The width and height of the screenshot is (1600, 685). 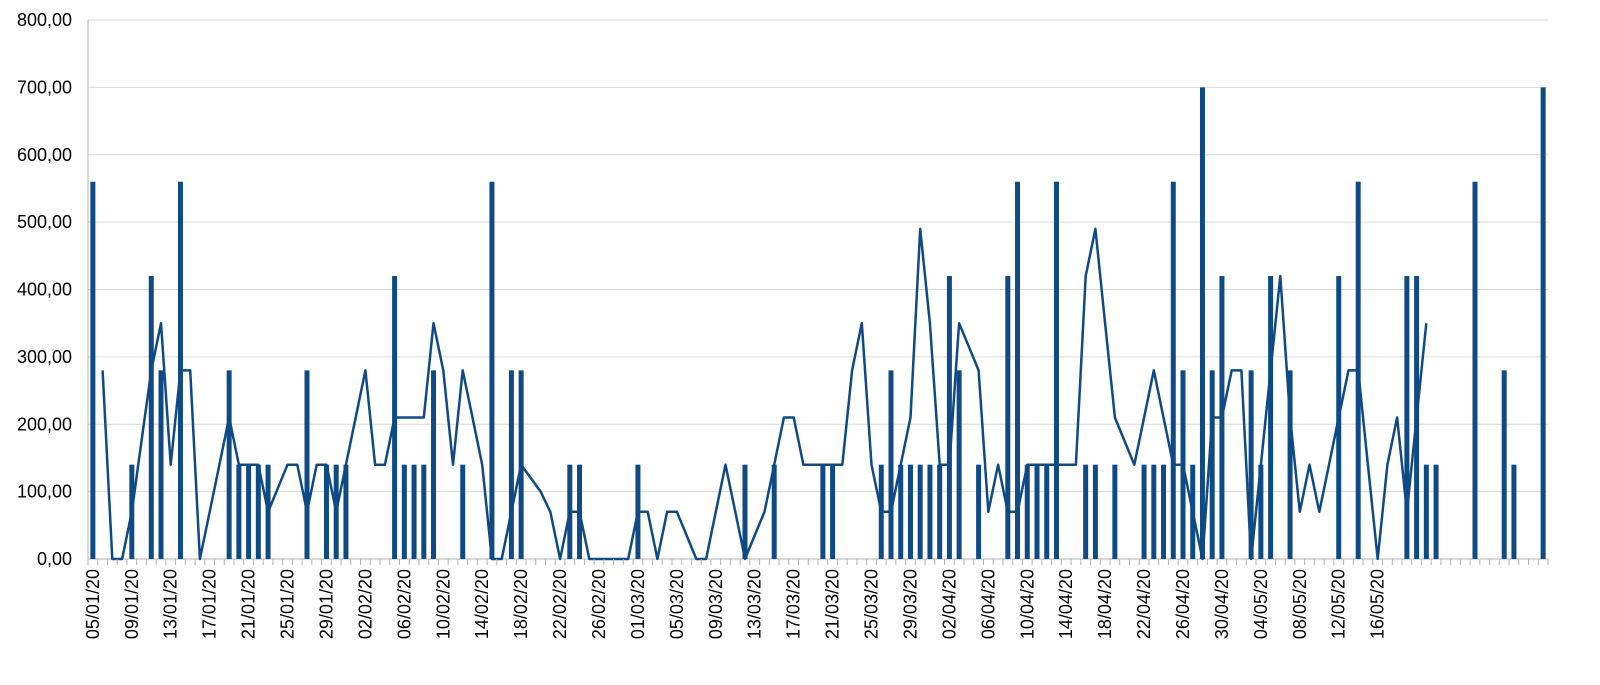 I want to click on x-tick-label: 17/01/20, so click(x=210, y=604).